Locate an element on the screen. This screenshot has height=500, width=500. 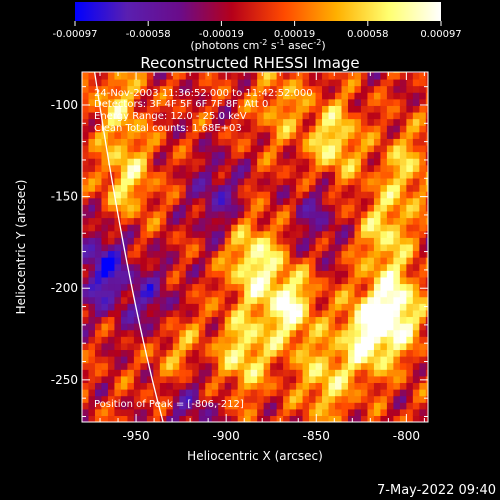
x-tick-label: -950 is located at coordinates (135, 436).